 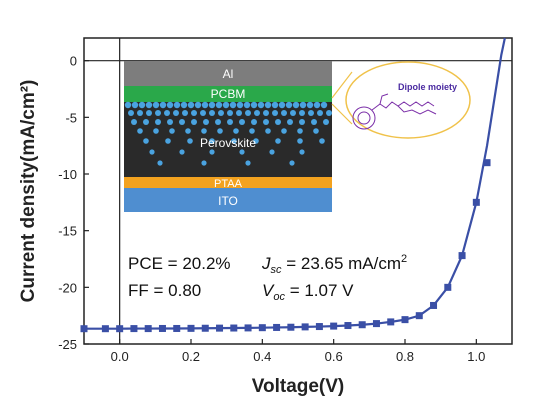 What do you see at coordinates (262, 356) in the screenshot?
I see `x-tick-label: 0.4` at bounding box center [262, 356].